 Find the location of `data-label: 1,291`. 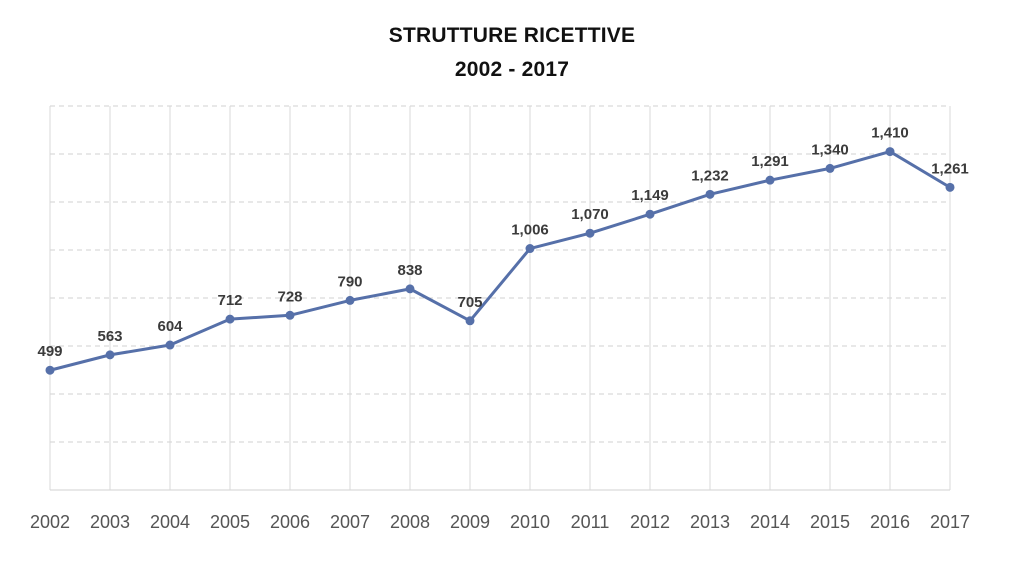

data-label: 1,291 is located at coordinates (770, 161).